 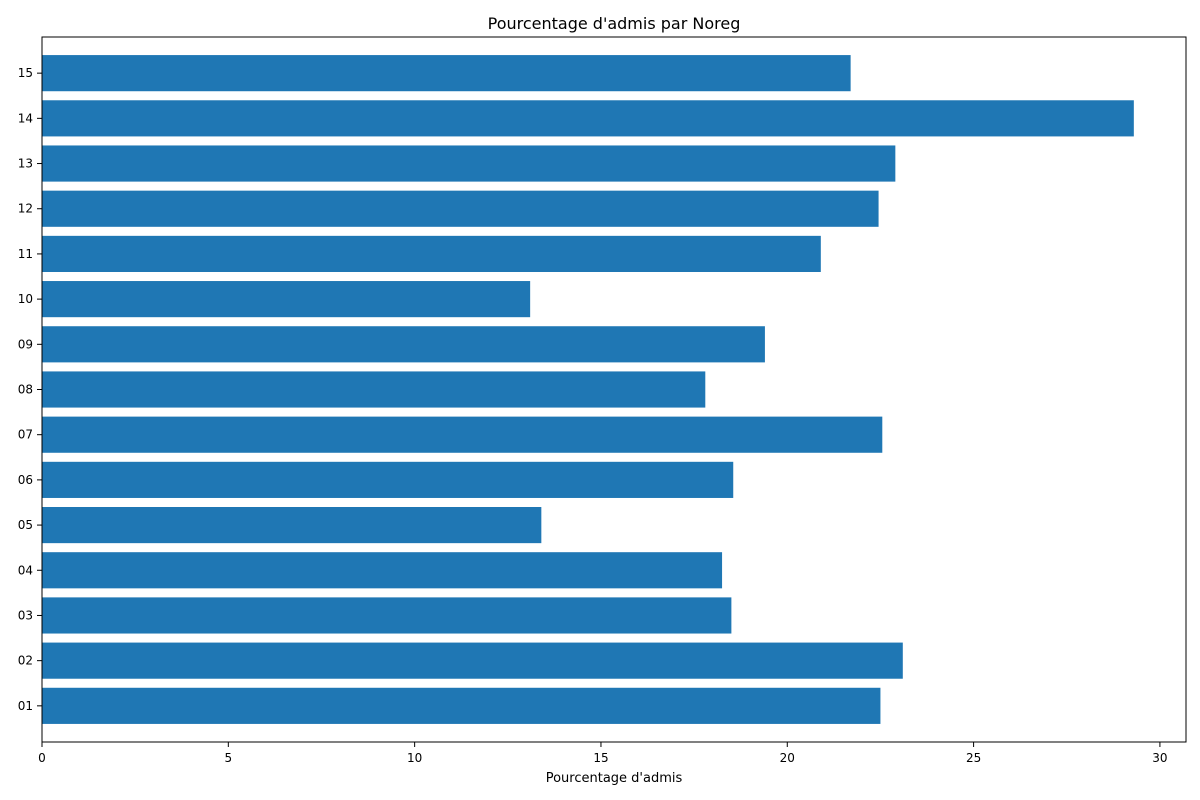 What do you see at coordinates (25, 615) in the screenshot?
I see `y-tick-label: 03` at bounding box center [25, 615].